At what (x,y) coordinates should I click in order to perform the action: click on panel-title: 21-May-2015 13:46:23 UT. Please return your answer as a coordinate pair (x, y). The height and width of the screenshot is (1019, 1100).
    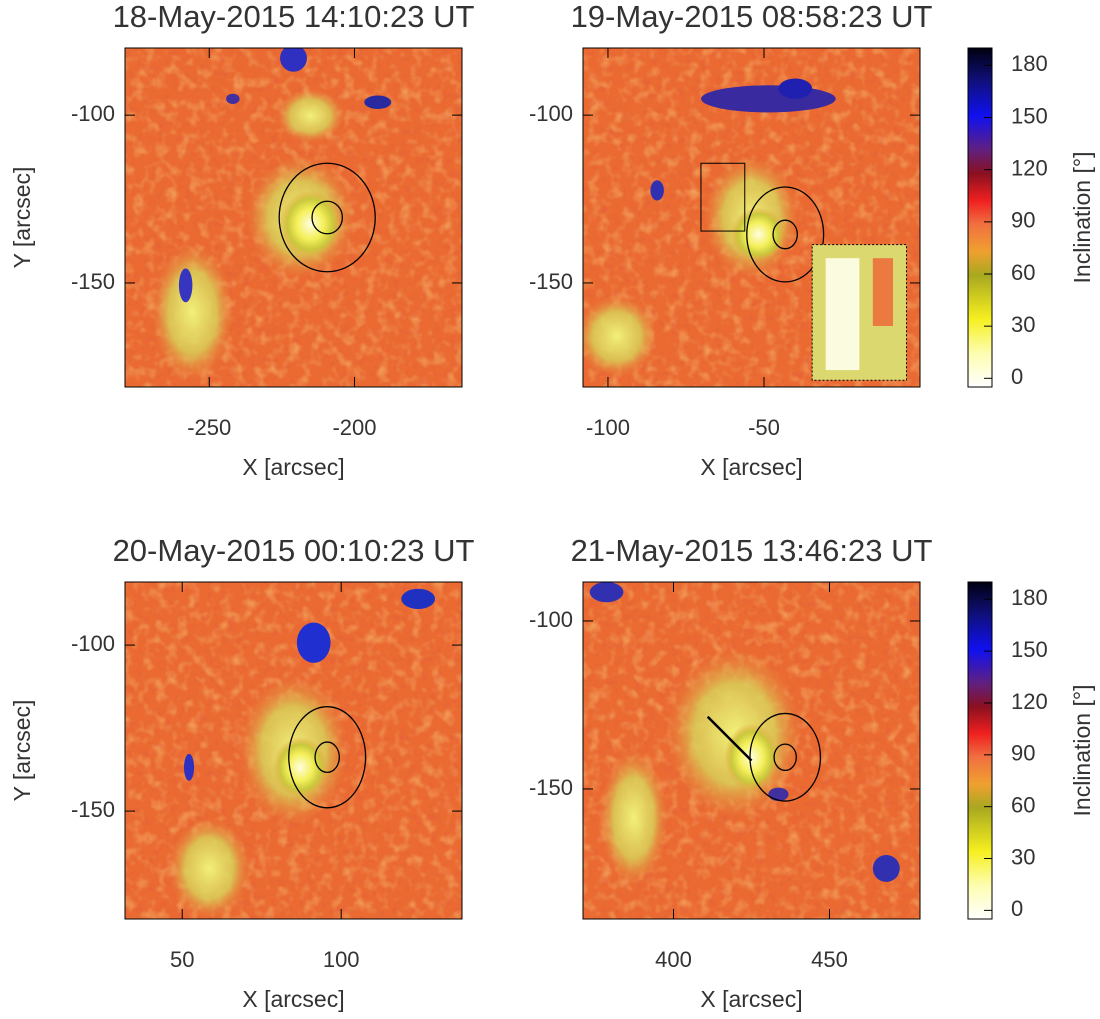
    Looking at the image, I should click on (752, 550).